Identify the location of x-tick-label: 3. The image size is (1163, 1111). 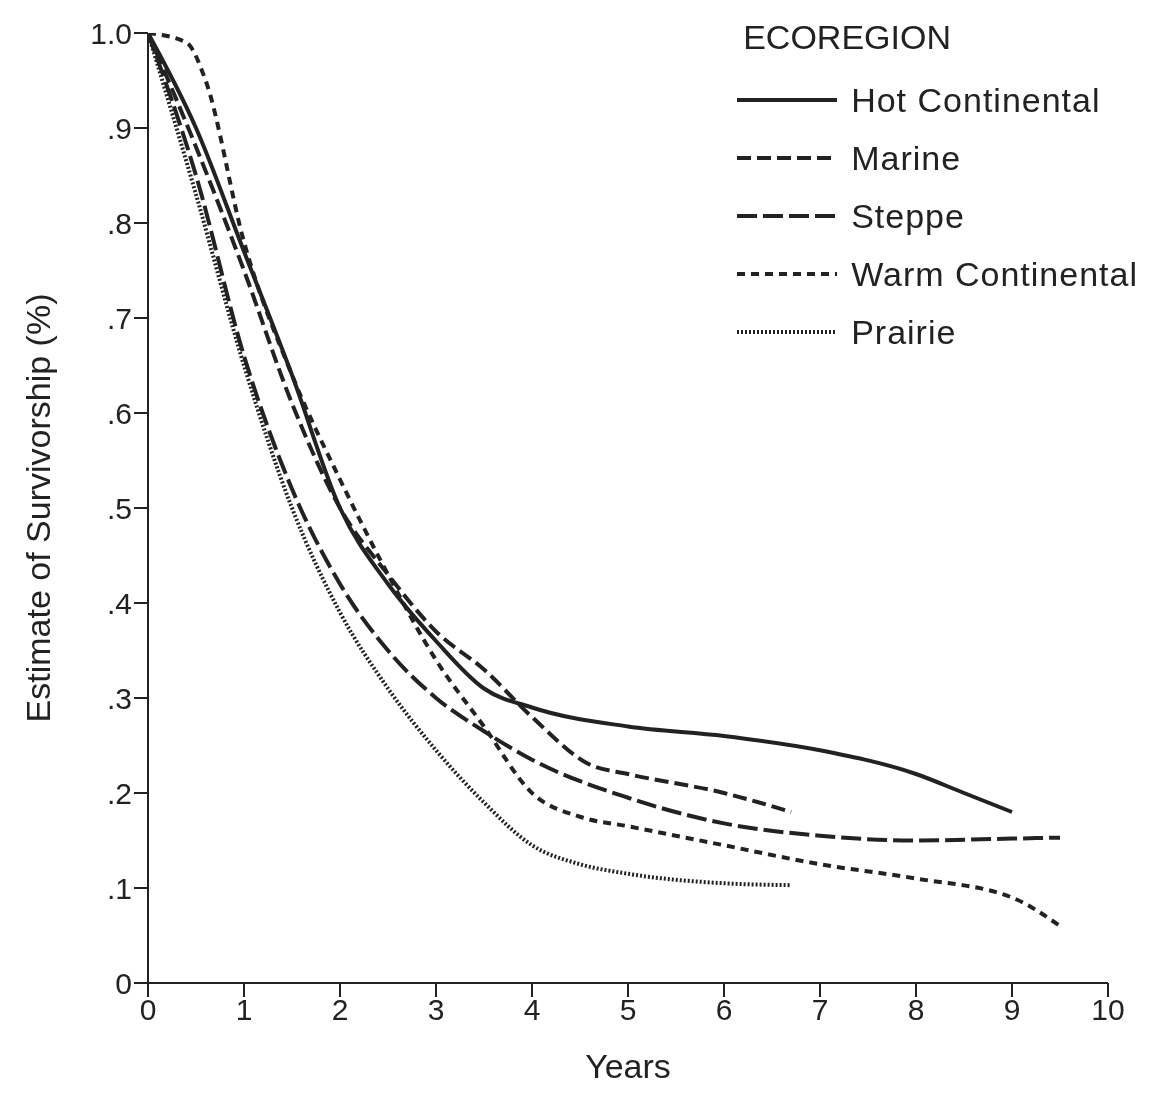
(436, 1010).